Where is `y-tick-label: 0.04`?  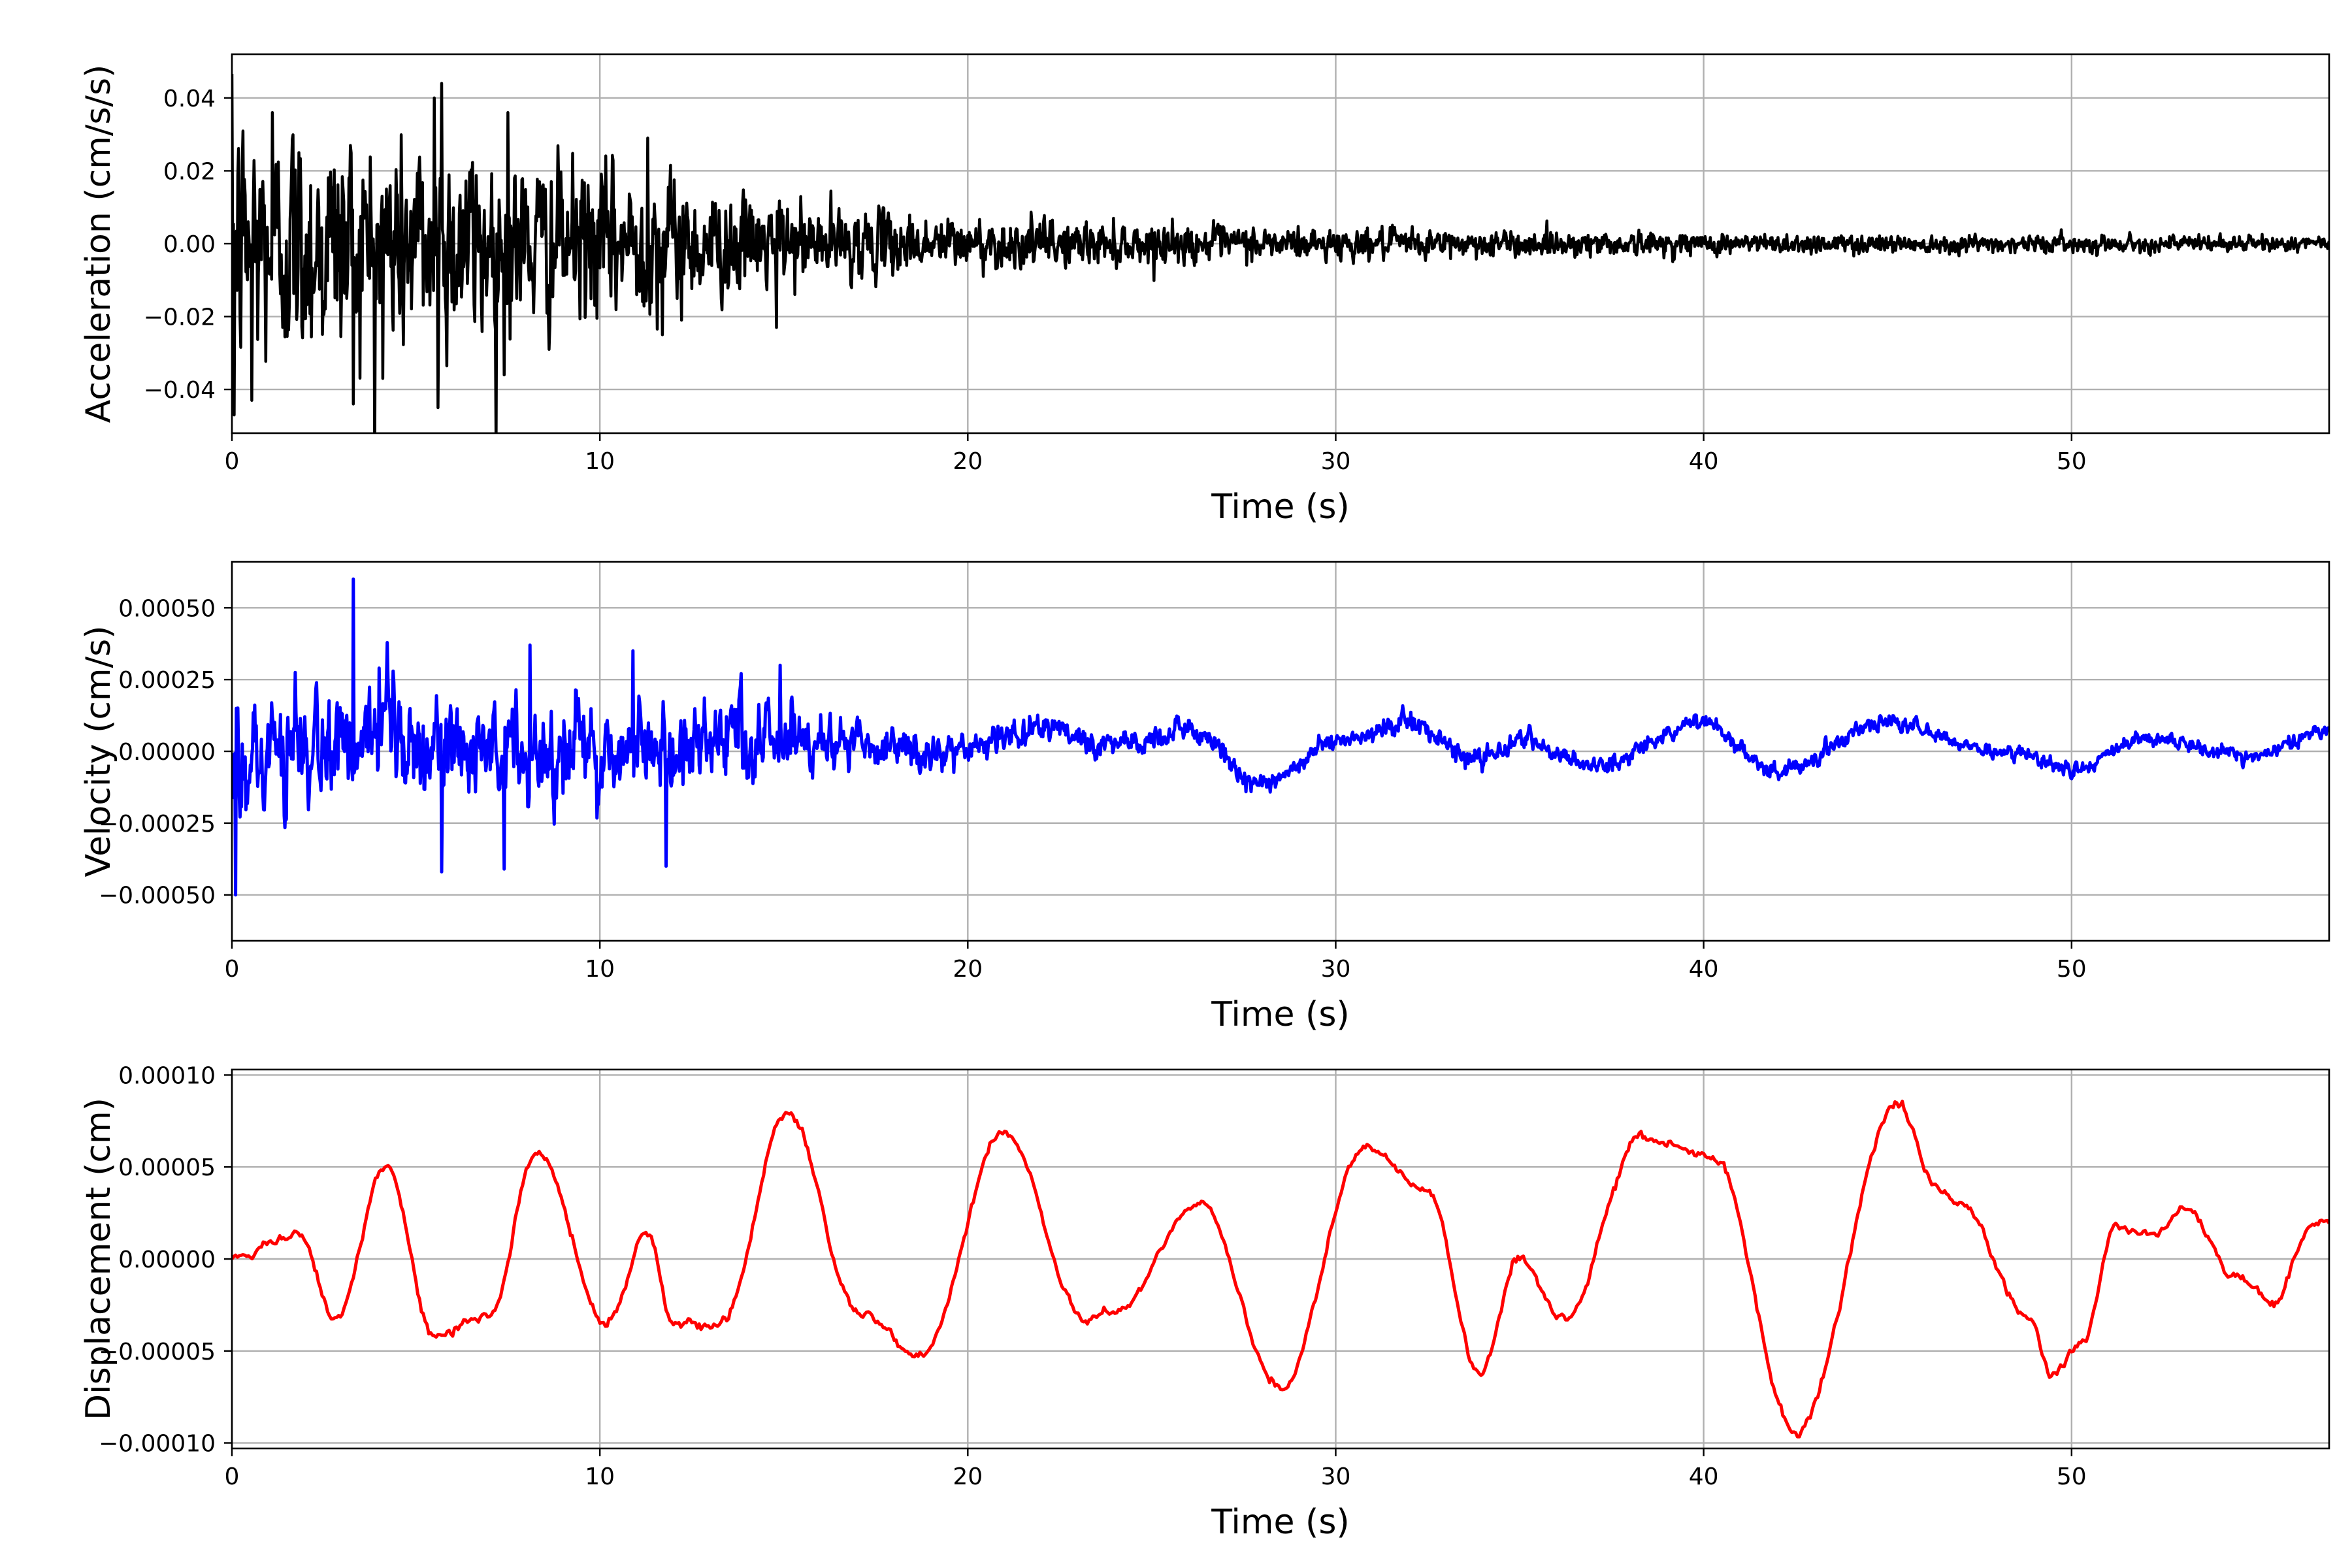
y-tick-label: 0.04 is located at coordinates (189, 99).